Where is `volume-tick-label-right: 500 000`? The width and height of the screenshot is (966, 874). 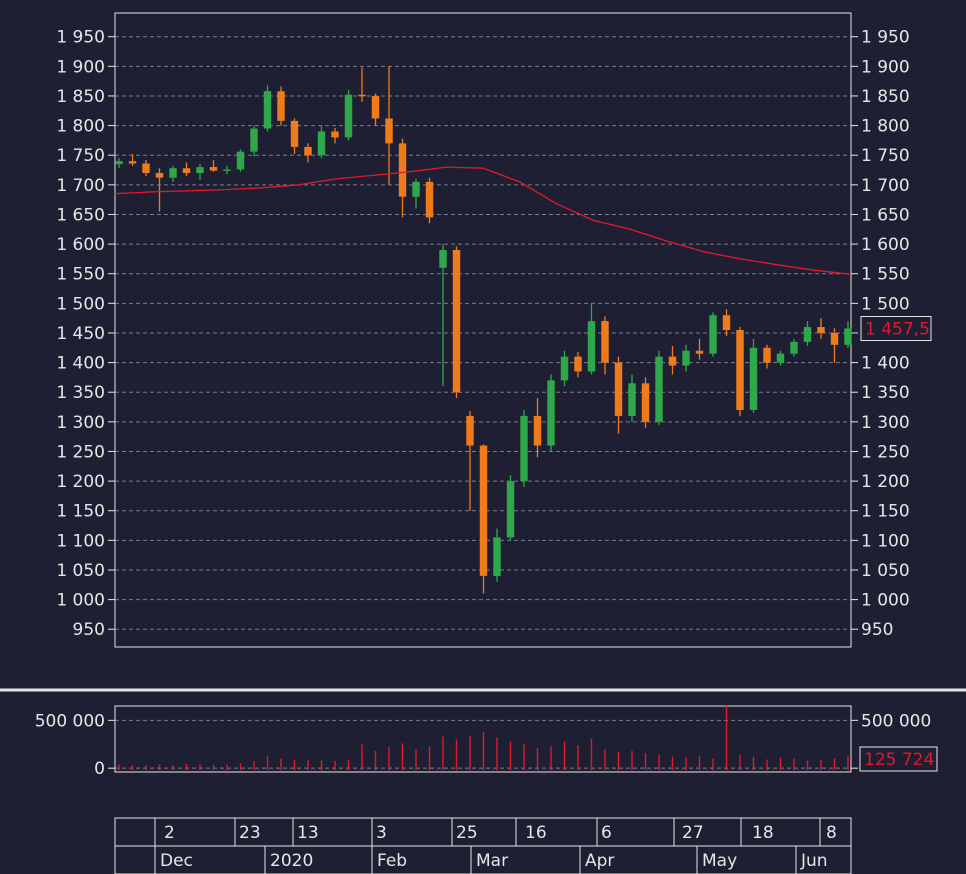
volume-tick-label-right: 500 000 is located at coordinates (896, 721).